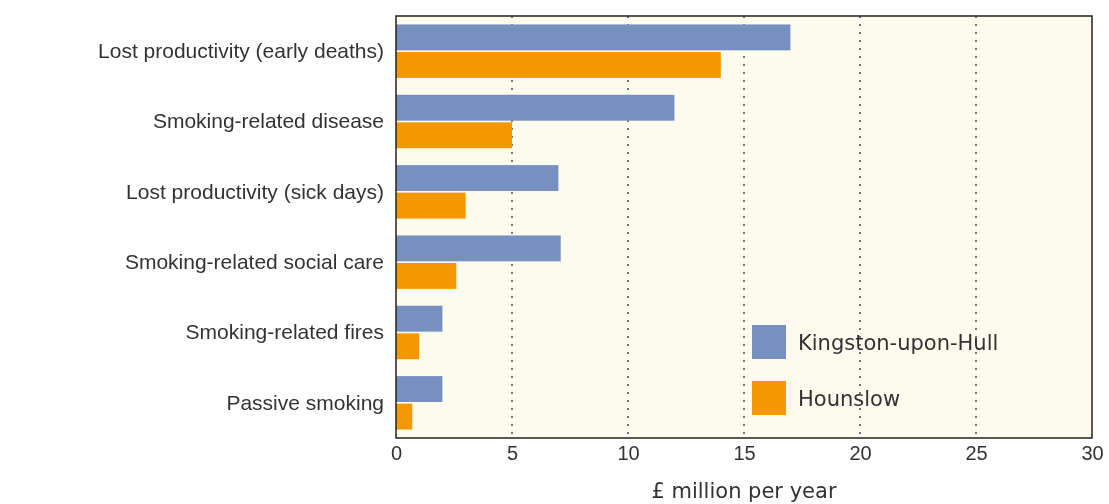  I want to click on x-tick-label: 20, so click(860, 453).